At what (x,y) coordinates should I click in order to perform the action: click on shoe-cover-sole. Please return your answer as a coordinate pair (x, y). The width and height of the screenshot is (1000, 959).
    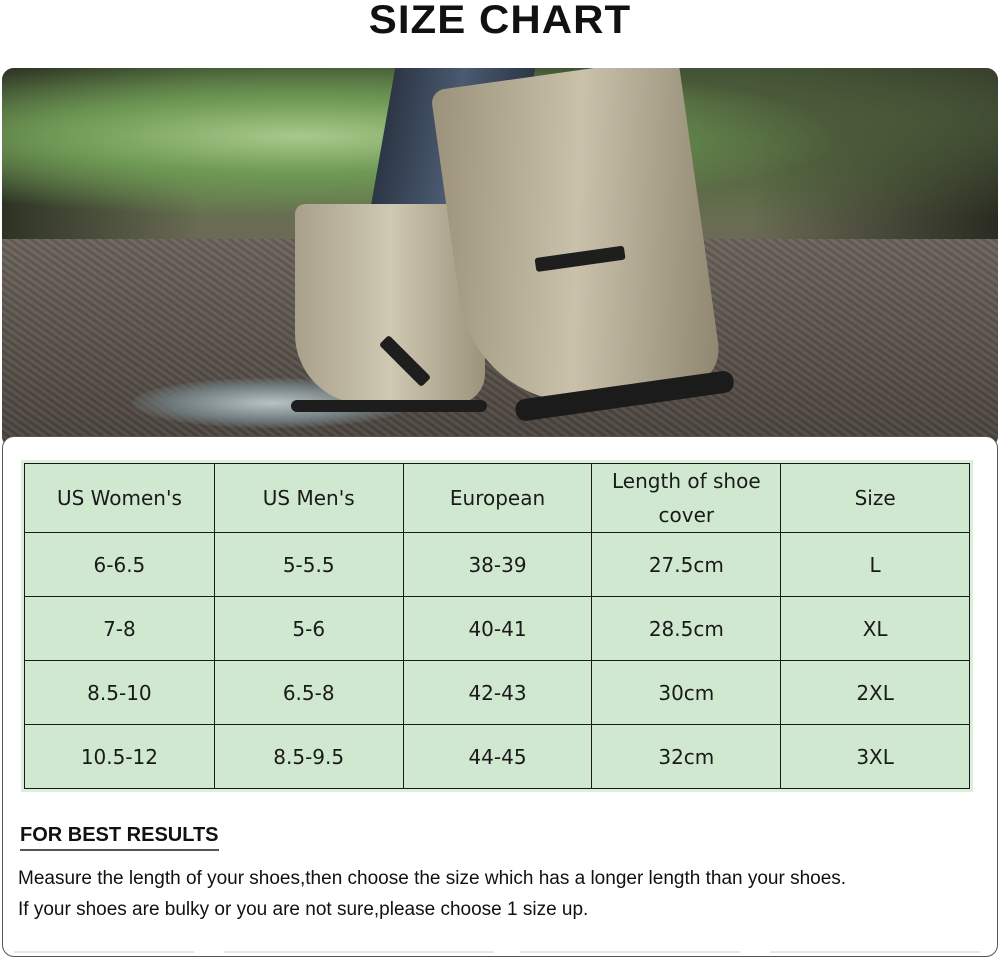
    Looking at the image, I should click on (389, 406).